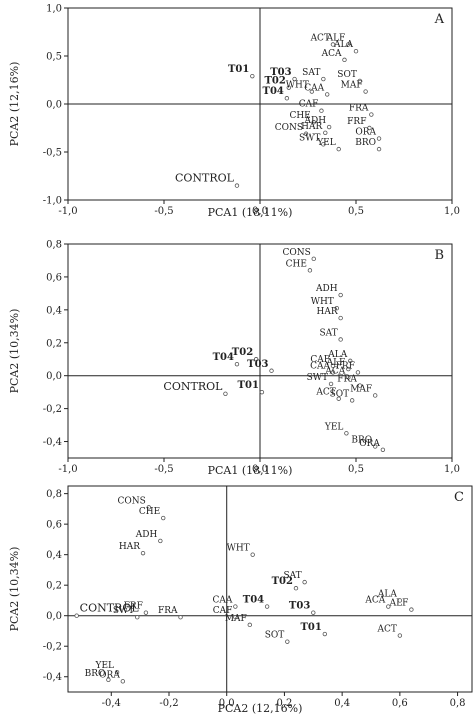  I want to click on point-label-aca: ACA, so click(331, 54).